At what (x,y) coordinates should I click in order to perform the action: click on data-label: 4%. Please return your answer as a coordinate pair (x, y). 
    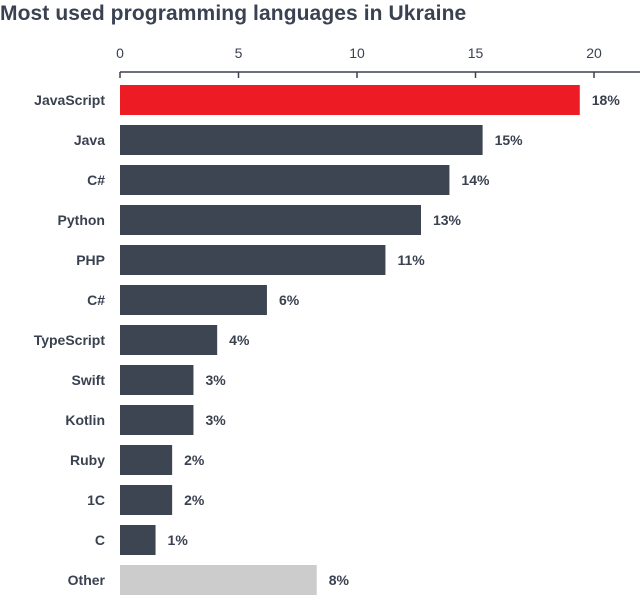
    Looking at the image, I should click on (239, 340).